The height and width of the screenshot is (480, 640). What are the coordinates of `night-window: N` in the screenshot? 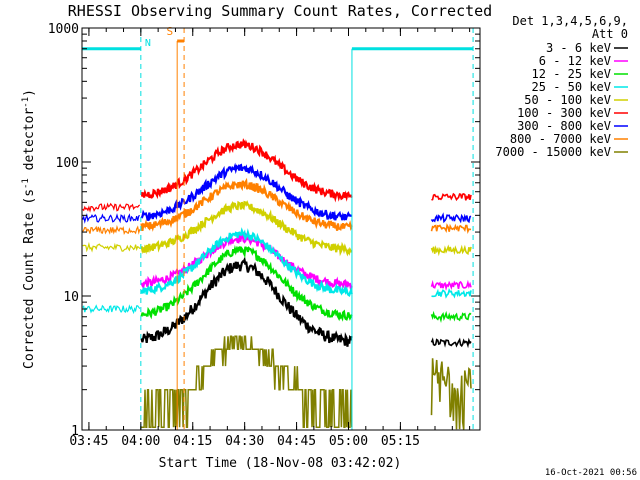 It's located at (116, 229).